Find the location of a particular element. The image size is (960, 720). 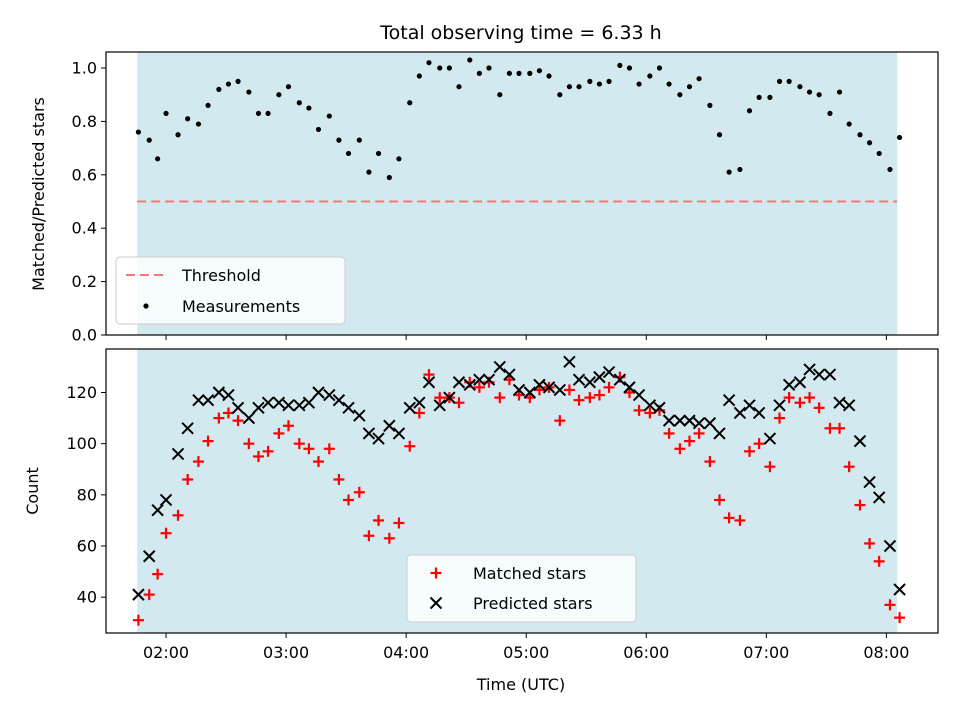

legend-predicted-label: Predicted stars is located at coordinates (533, 603).